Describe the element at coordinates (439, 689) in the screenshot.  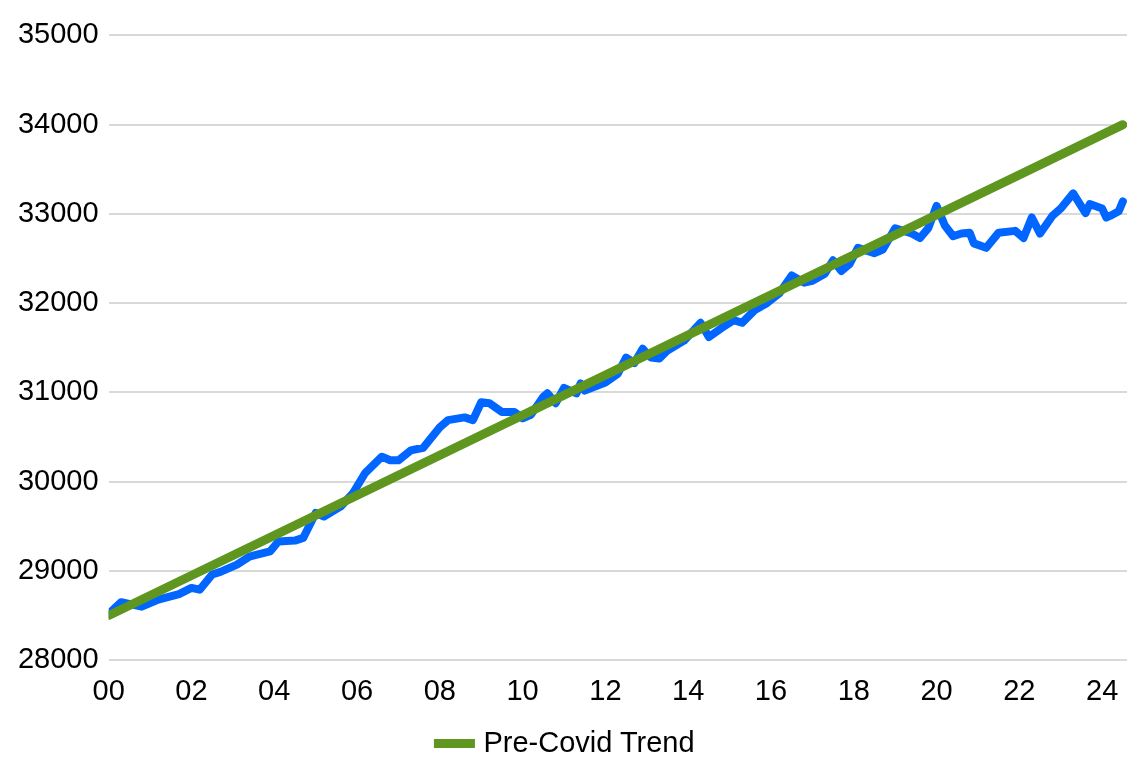
I see `x-tick-label: 08` at that location.